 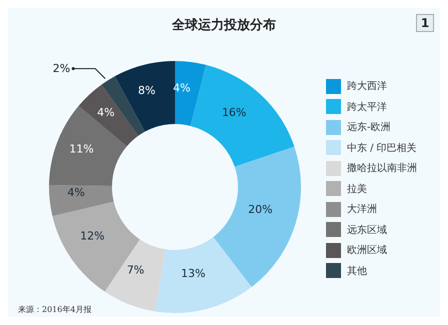 I want to click on data-label: 20%, so click(x=260, y=209).